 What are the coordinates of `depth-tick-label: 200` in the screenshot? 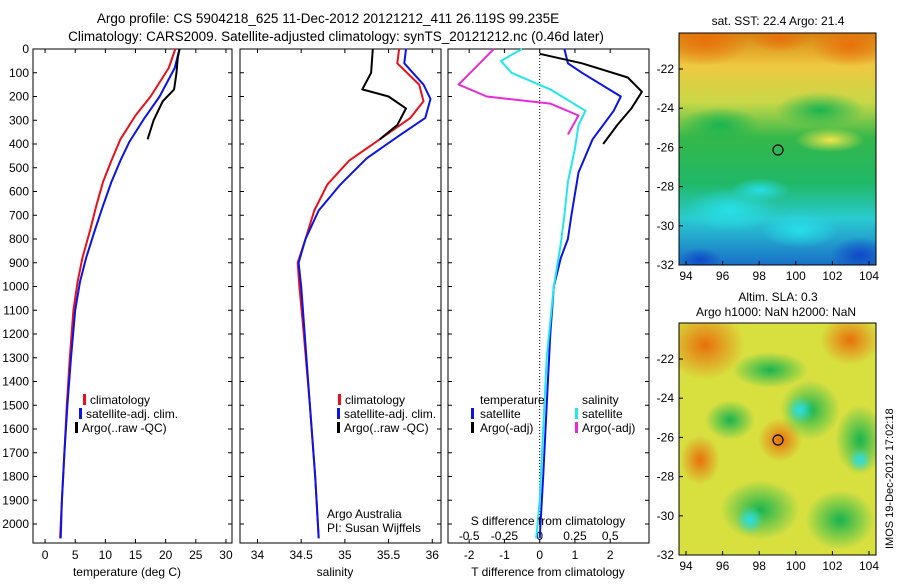 It's located at (19, 97).